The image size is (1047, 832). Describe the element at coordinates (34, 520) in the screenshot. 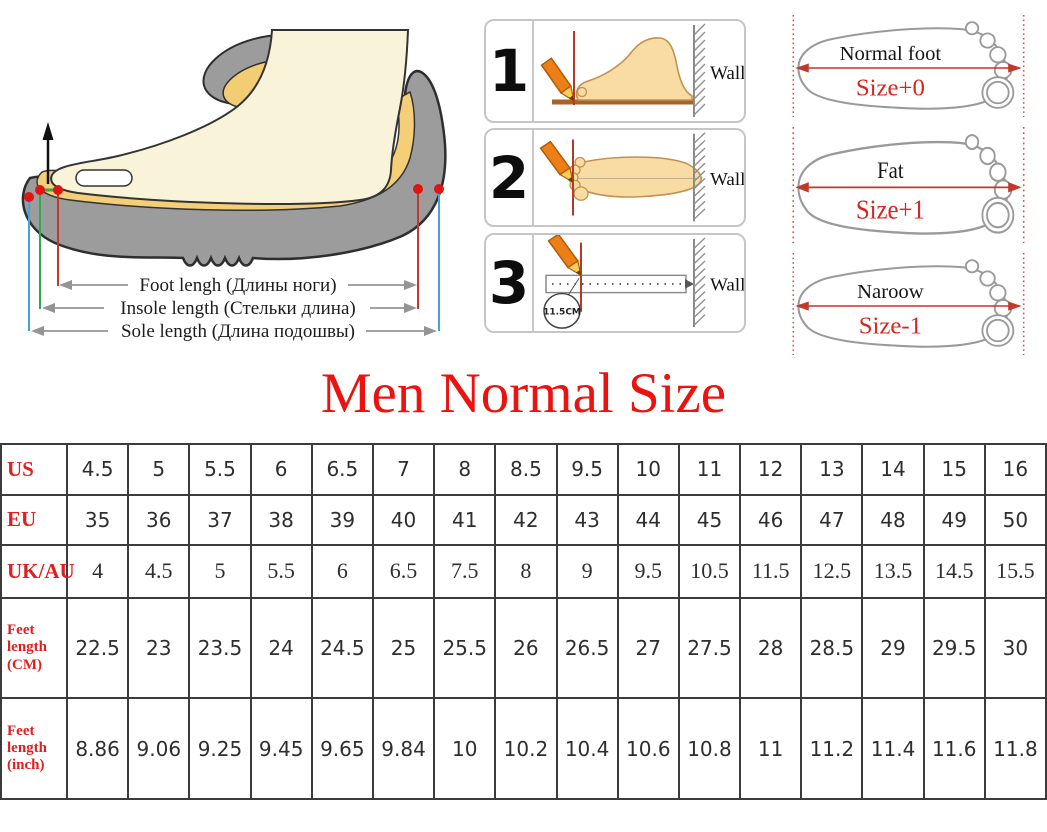

I see `size-row-header: EU` at that location.